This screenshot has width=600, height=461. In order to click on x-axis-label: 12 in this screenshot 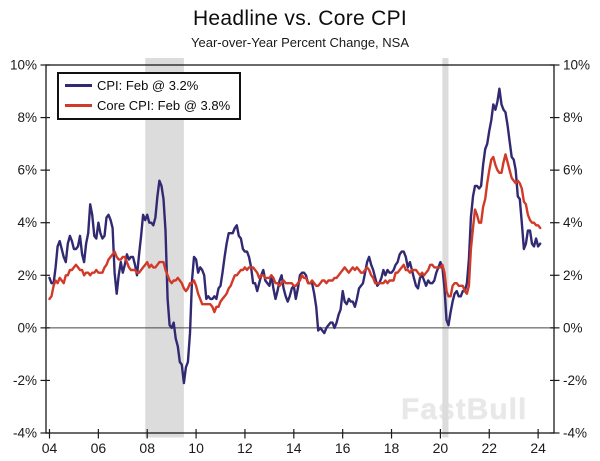, I will do `click(245, 448)`.